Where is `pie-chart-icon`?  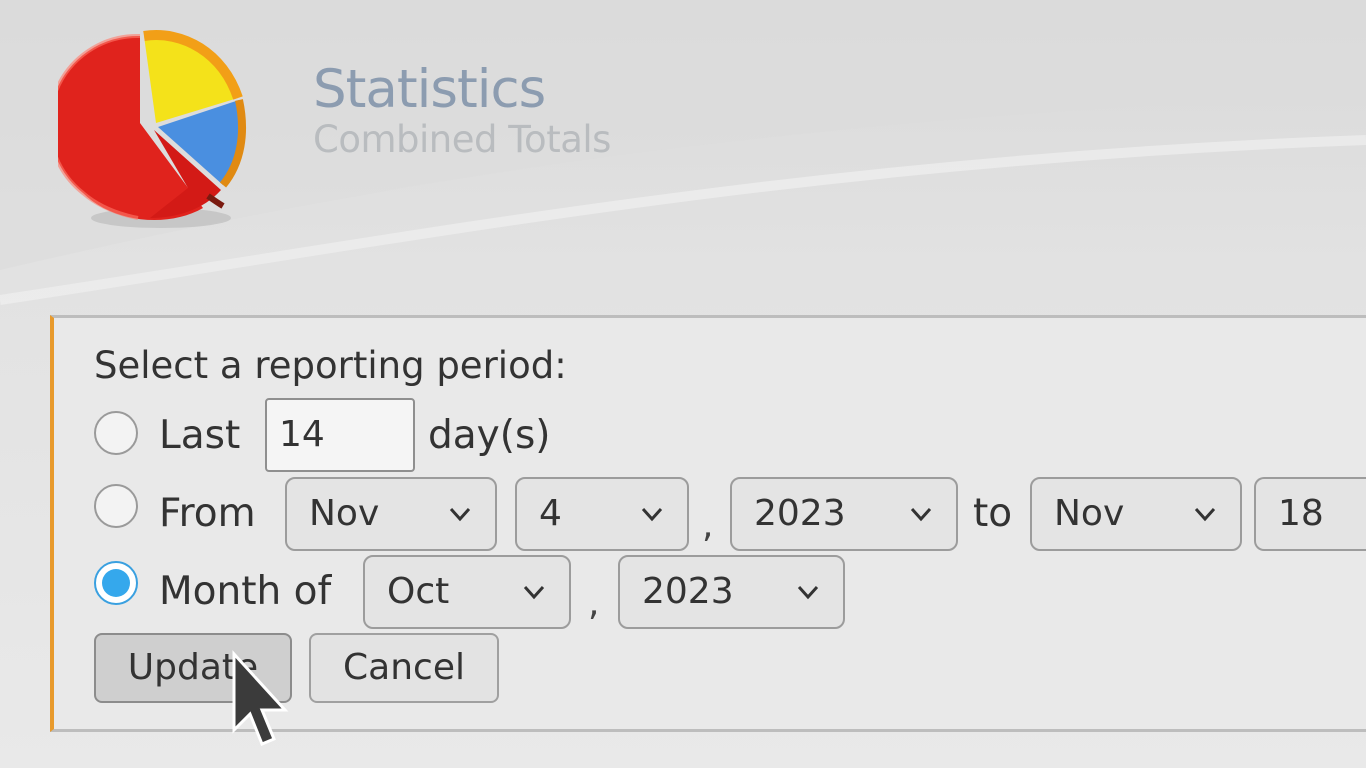
pie-chart-icon is located at coordinates (152, 129).